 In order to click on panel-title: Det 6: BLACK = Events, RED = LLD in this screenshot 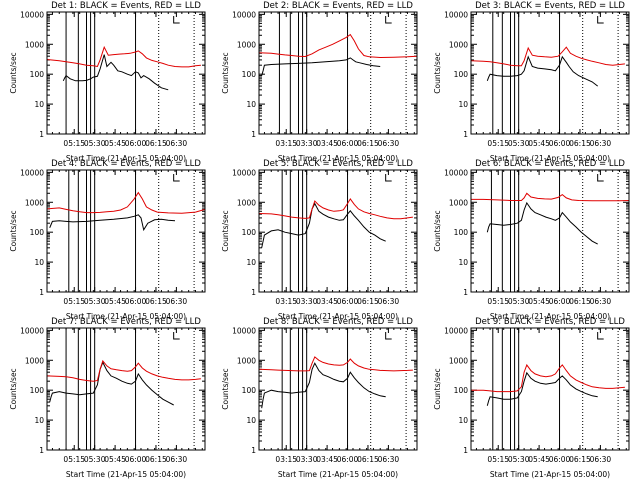, I will do `click(550, 164)`.